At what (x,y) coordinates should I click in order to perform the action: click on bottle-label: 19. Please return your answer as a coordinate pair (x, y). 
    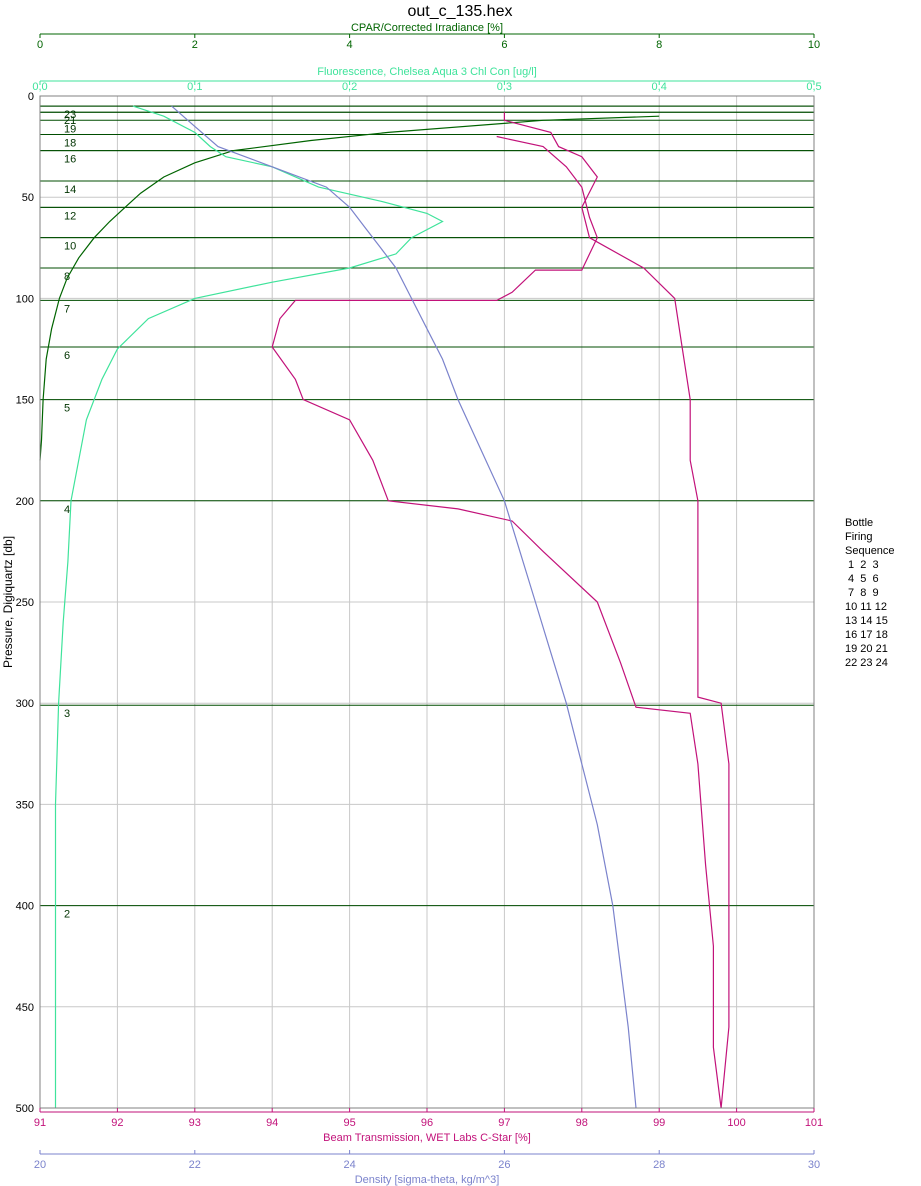
    Looking at the image, I should click on (70, 129).